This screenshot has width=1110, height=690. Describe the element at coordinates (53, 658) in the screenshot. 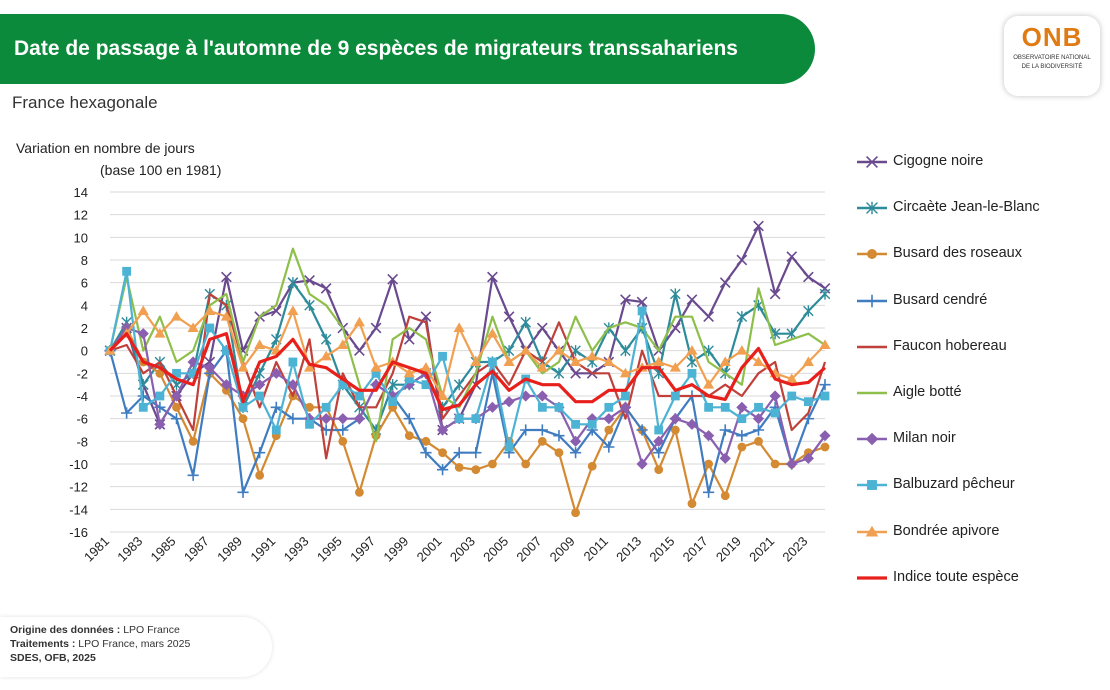

I see `footer-credit-text: SDES, OFB, 2025` at that location.